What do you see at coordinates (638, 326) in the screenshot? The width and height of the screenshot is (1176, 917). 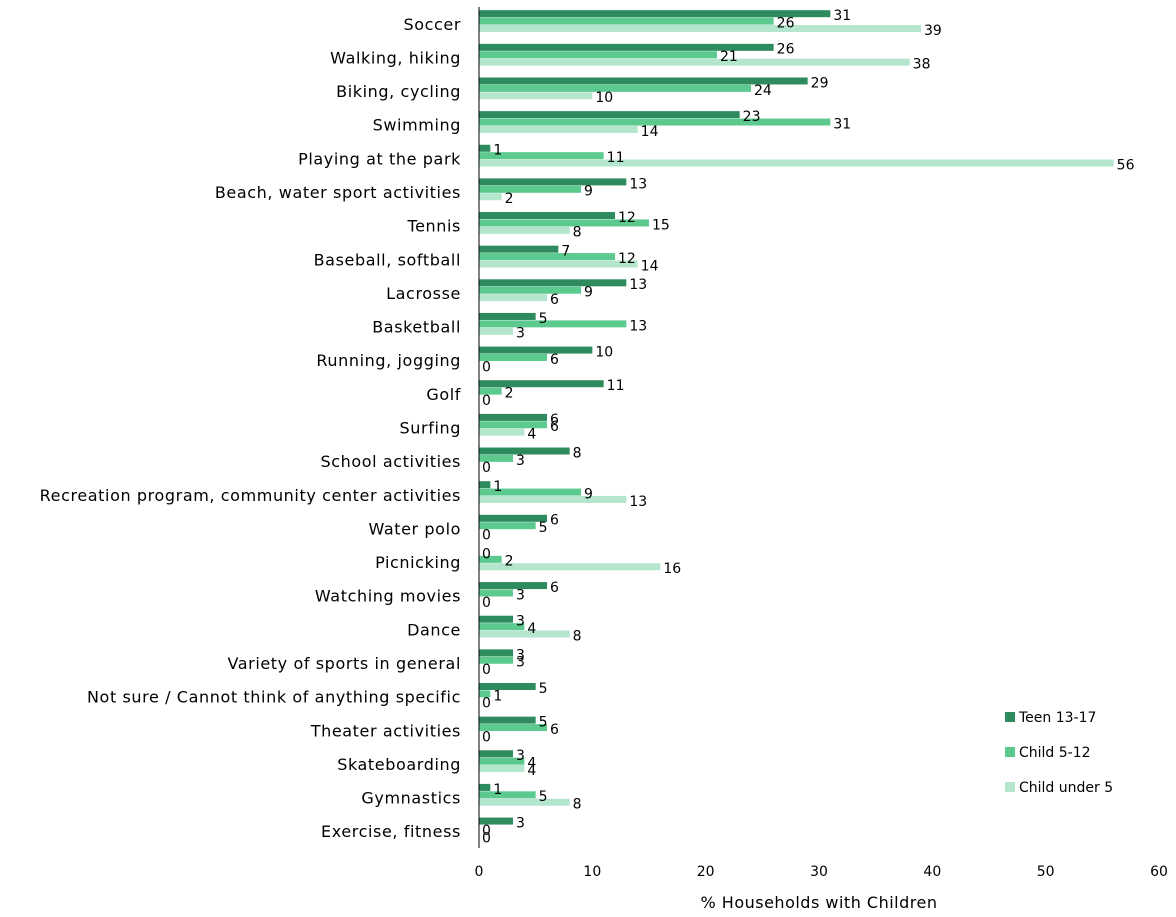 I see `value-label: 13` at bounding box center [638, 326].